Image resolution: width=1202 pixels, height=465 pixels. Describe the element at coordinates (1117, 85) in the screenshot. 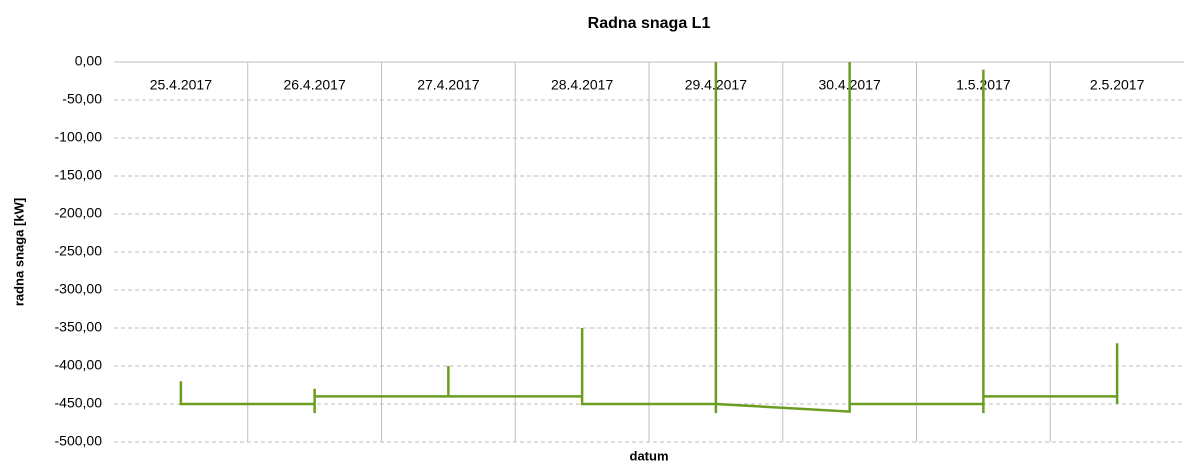

I see `x-tick-label: 2.5.2017` at that location.